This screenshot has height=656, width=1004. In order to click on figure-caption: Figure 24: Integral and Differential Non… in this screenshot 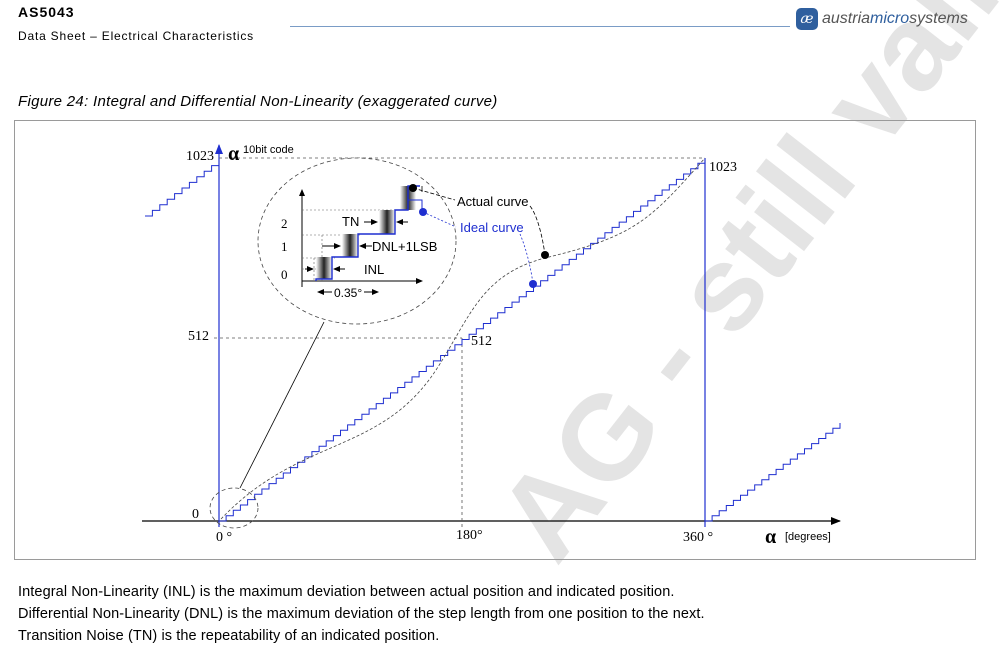, I will do `click(258, 101)`.